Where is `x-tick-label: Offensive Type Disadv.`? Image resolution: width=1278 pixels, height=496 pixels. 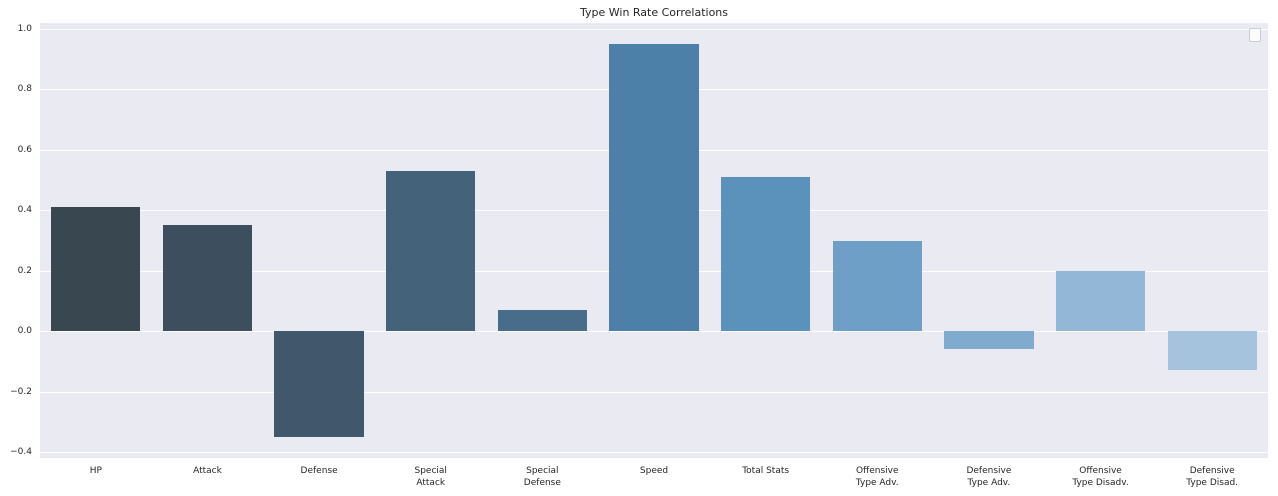 x-tick-label: Offensive Type Disadv. is located at coordinates (1100, 477).